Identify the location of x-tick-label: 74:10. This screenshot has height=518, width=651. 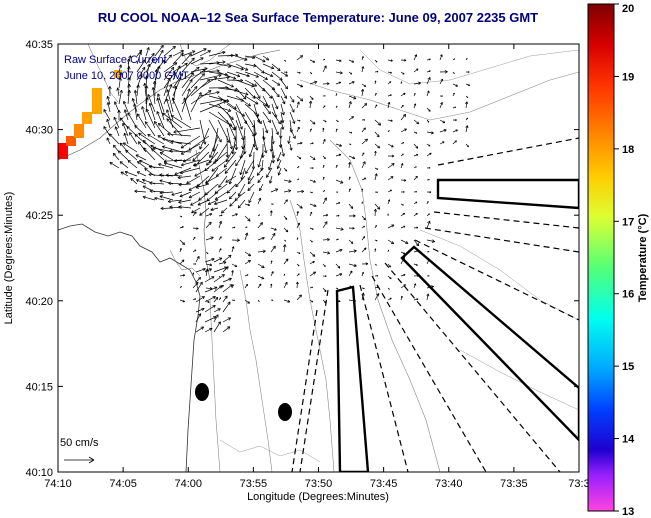
(58, 484).